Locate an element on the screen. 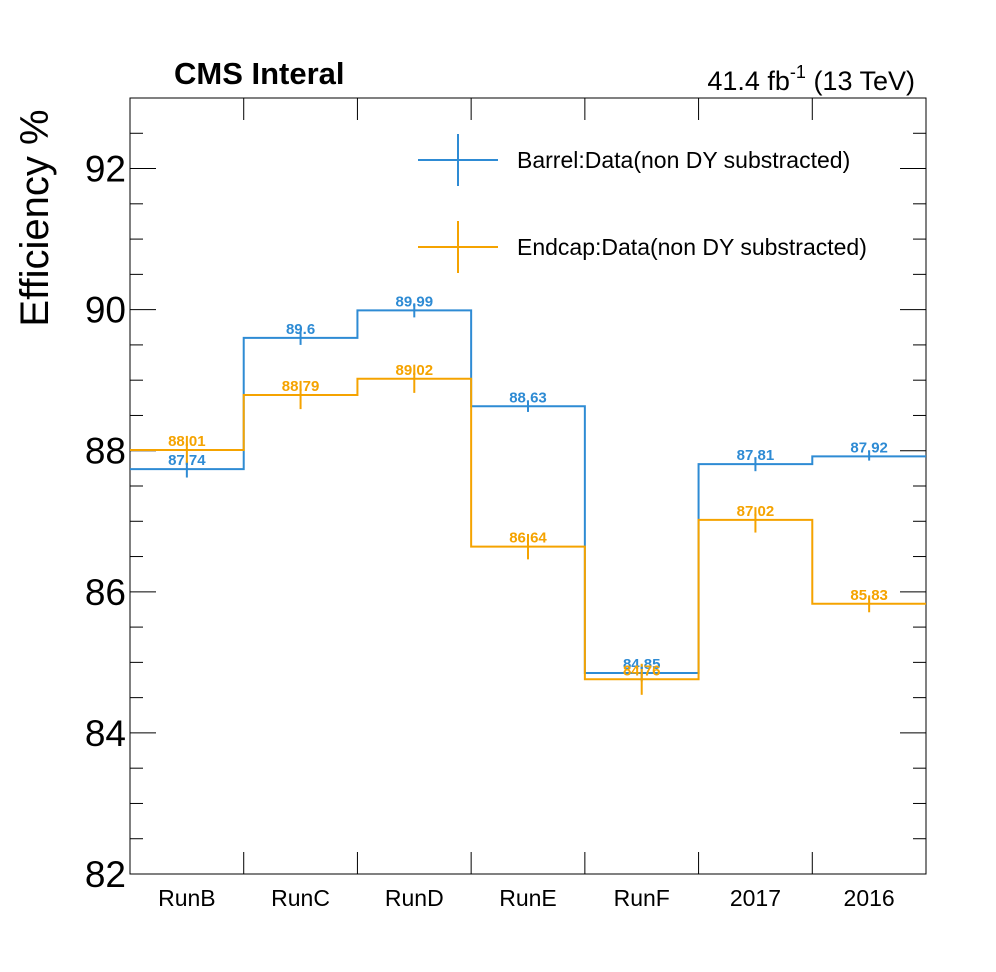 Image resolution: width=996 pixels, height=972 pixels. data-label: 89.99 is located at coordinates (415, 301).